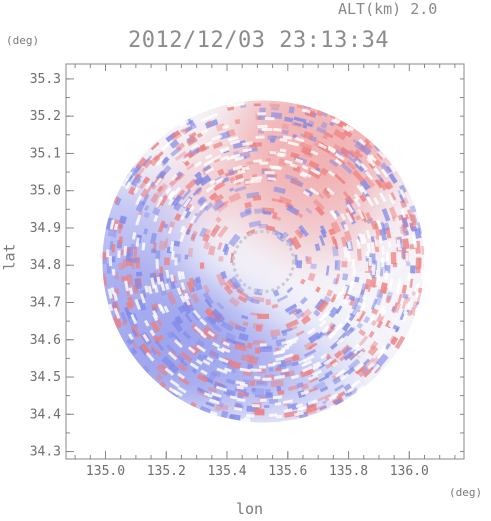  I want to click on y-tick-label: 34.5, so click(45, 377).